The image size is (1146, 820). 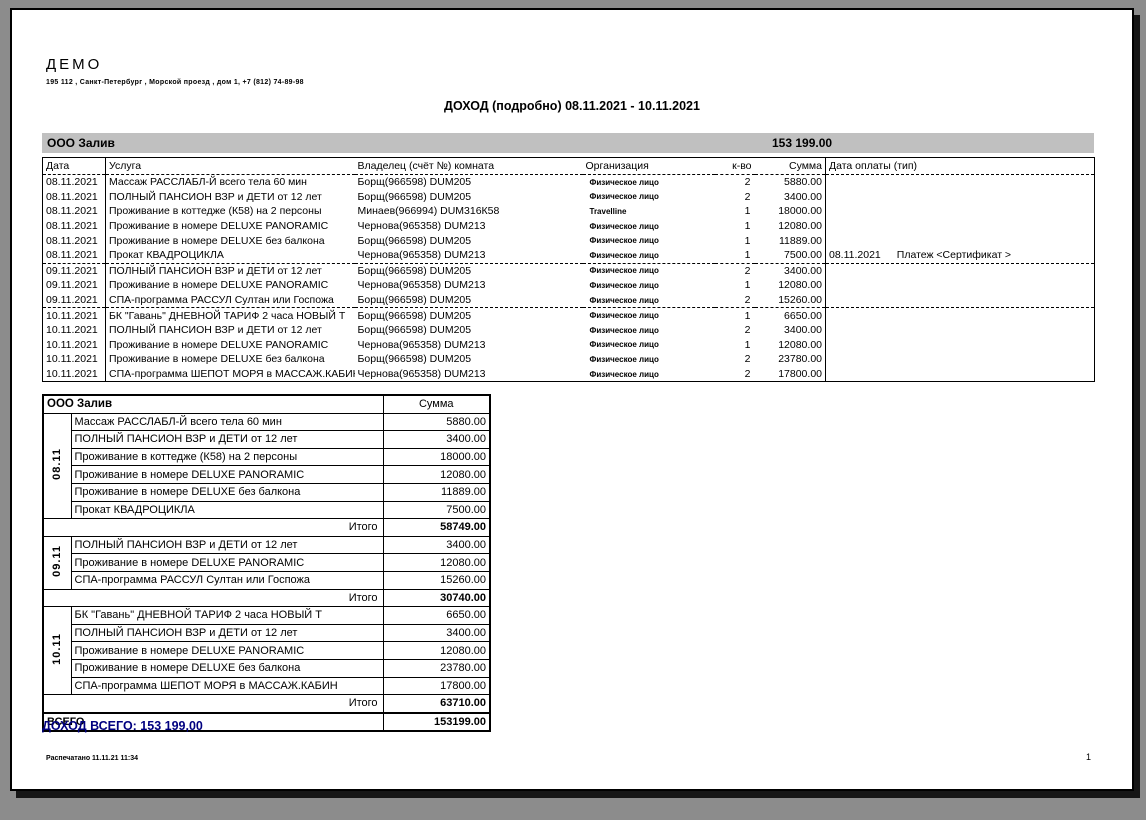 I want to click on col-header-payment: Дата оплаты (тип), so click(x=960, y=166).